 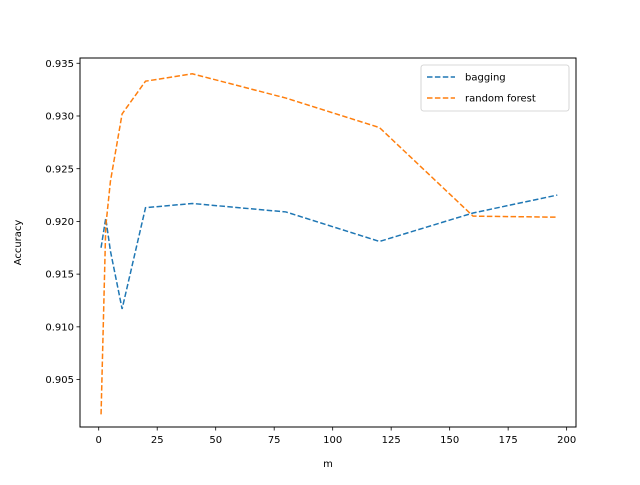 I want to click on y-tick-label: 0.935, so click(x=59, y=64).